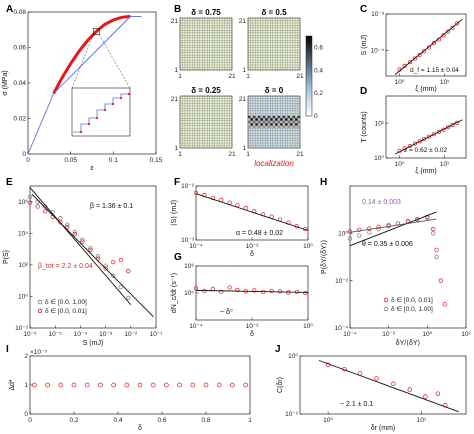  I want to click on panel-label-g: G, so click(178, 257).